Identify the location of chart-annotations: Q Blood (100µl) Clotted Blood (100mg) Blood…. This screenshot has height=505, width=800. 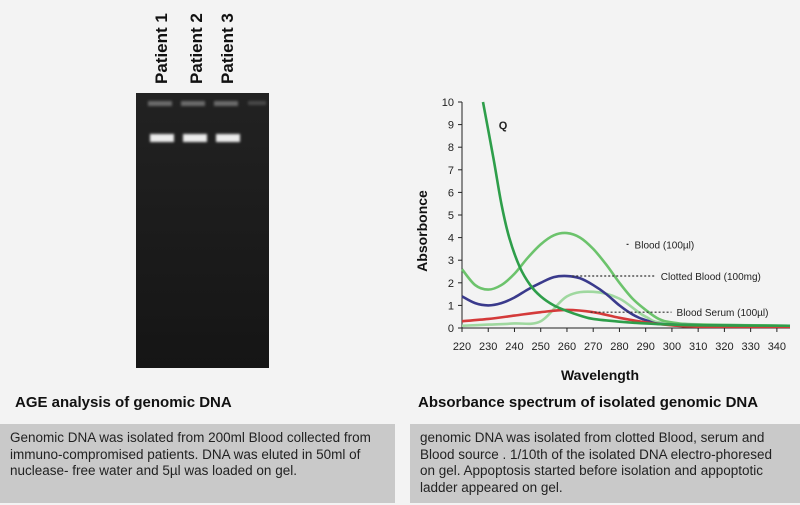
(634, 219).